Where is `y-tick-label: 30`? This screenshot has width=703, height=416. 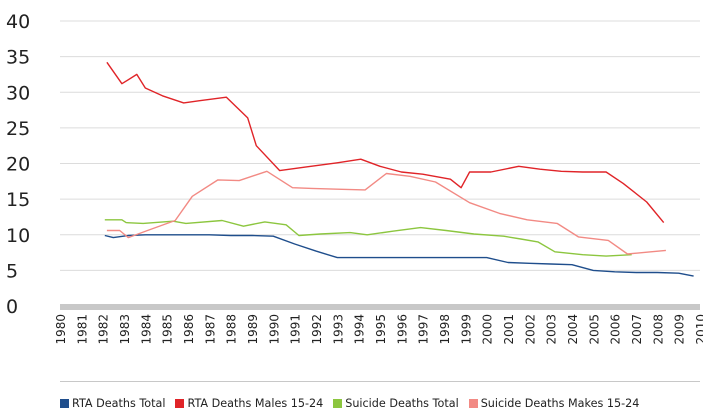 y-tick-label: 30 is located at coordinates (18, 93).